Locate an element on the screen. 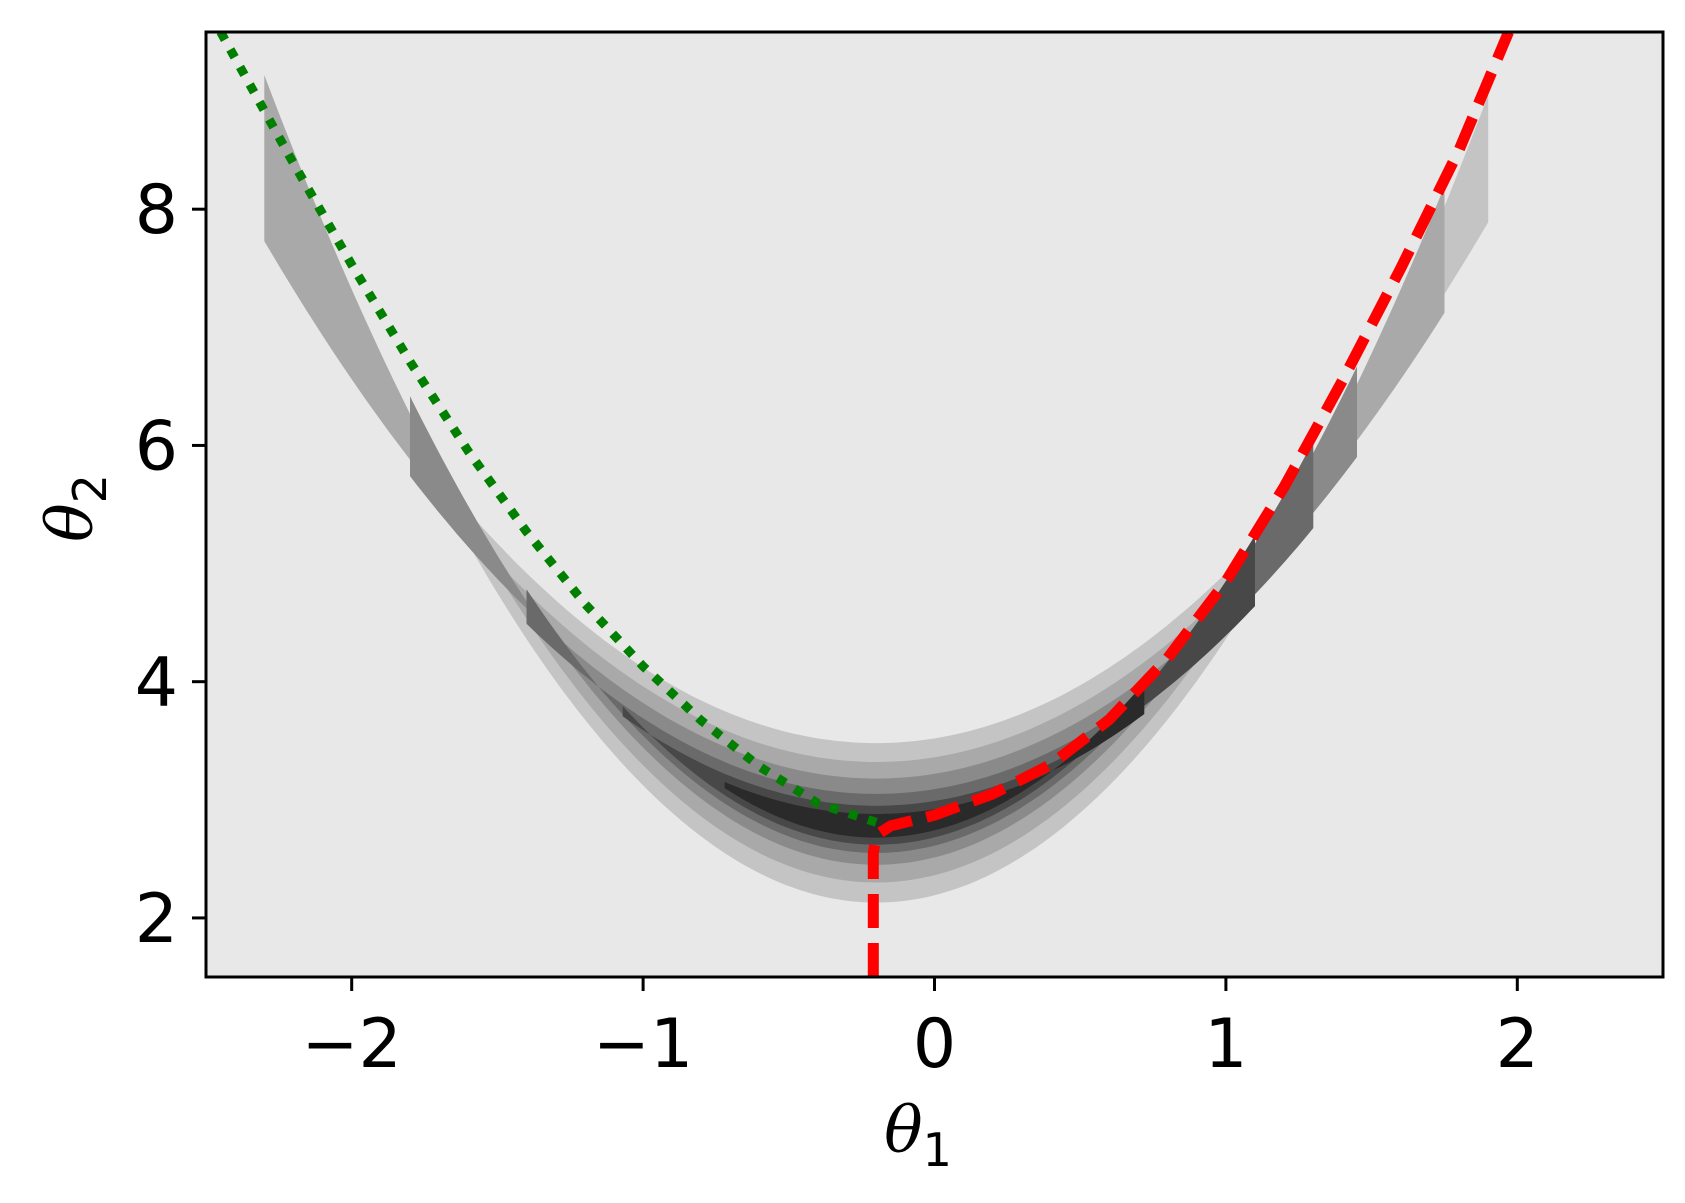  x-tick-label: 2 is located at coordinates (1517, 1044).